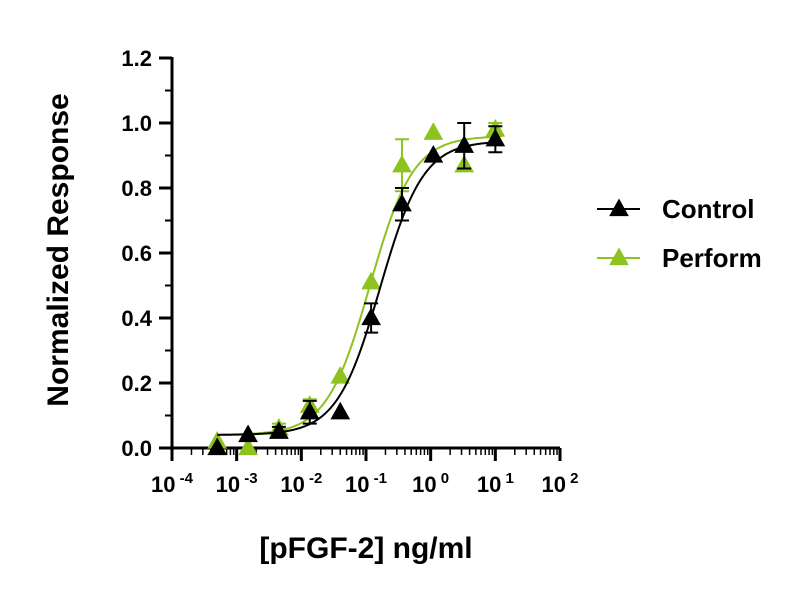 This screenshot has height=600, width=800. Describe the element at coordinates (366, 483) in the screenshot. I see `x-tick-label: 10 -1` at that location.